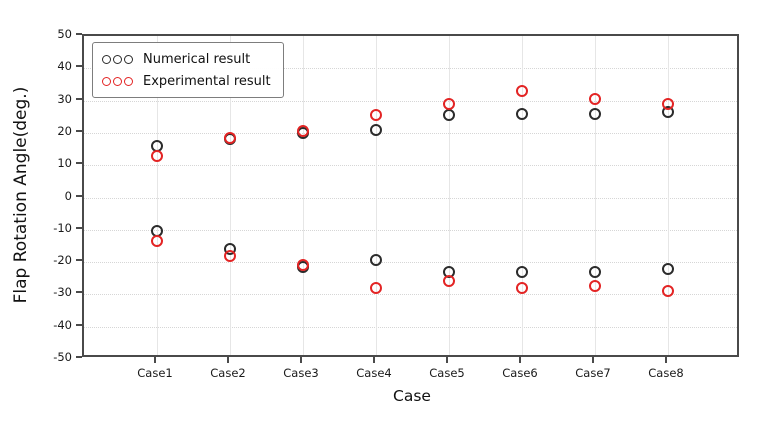 The width and height of the screenshot is (770, 433). I want to click on data-point-experimental-Case5-upper, so click(449, 103).